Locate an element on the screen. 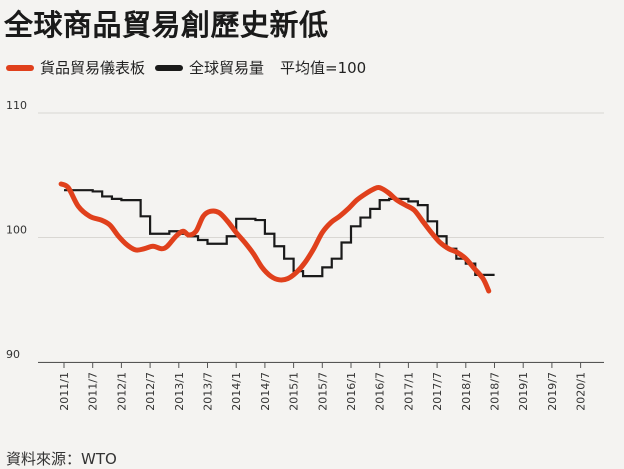  legend-item-barometer: 貨品貿易儀表板 is located at coordinates (75, 67).